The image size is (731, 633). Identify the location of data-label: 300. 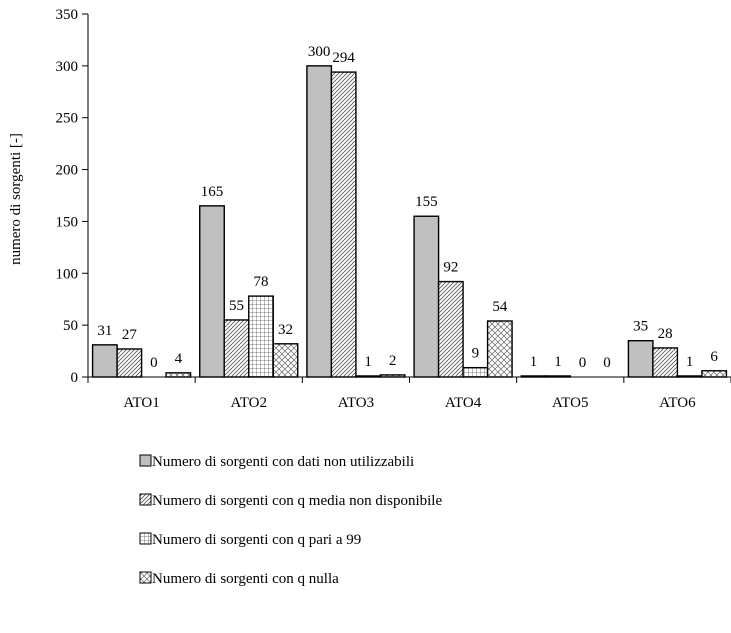
(319, 52).